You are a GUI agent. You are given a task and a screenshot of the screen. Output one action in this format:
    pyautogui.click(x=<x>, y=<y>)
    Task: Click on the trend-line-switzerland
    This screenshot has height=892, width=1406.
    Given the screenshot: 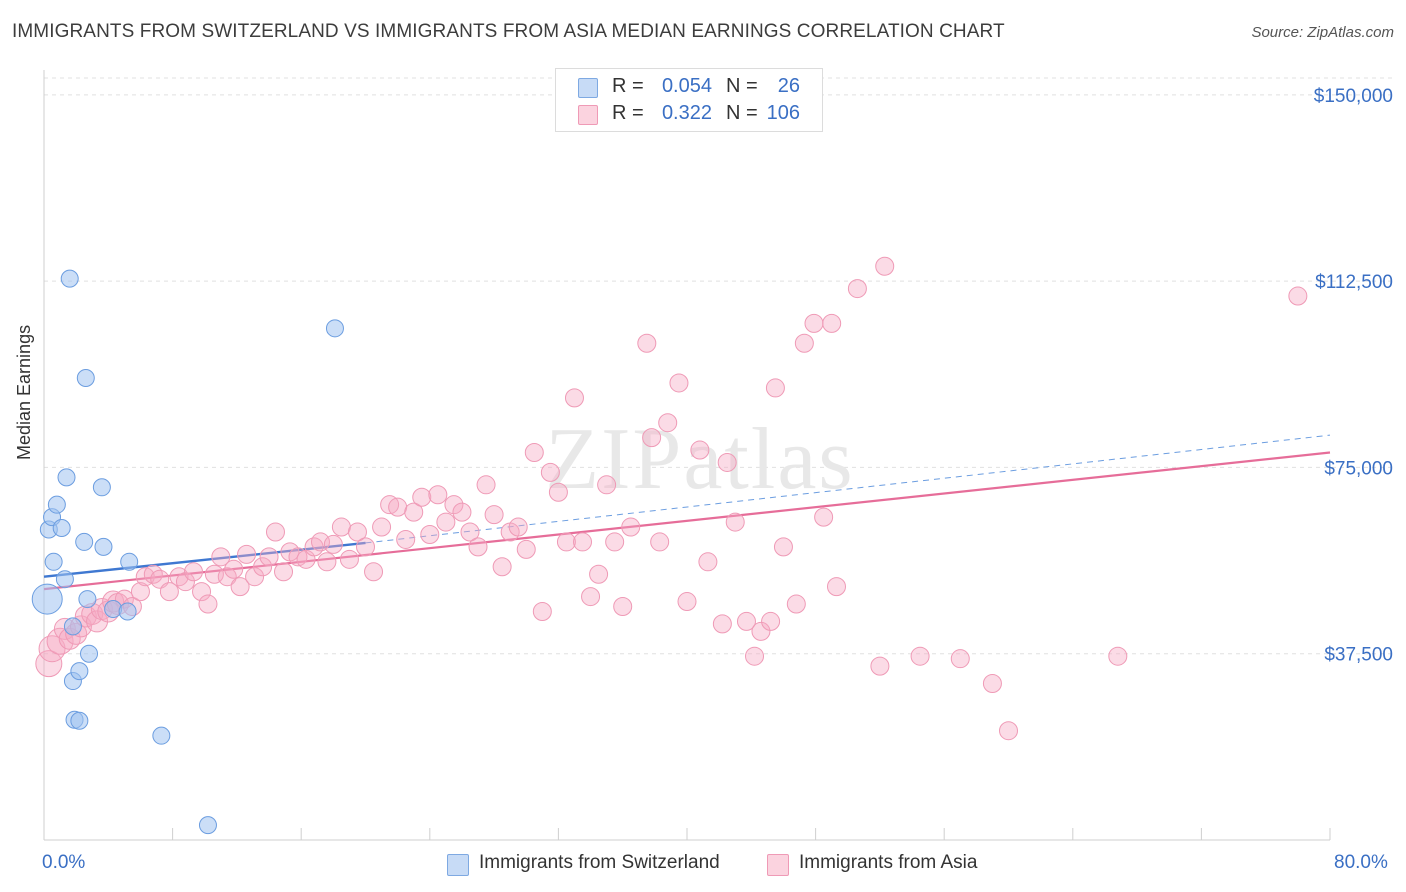 What is the action you would take?
    pyautogui.click(x=204, y=559)
    